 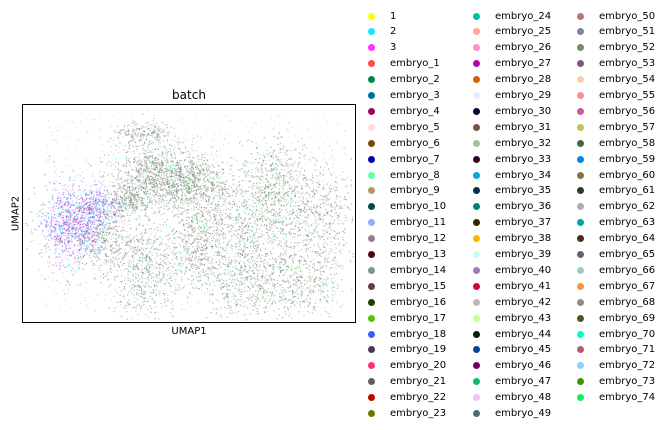 I want to click on legend-label: embryo_70, so click(x=627, y=334).